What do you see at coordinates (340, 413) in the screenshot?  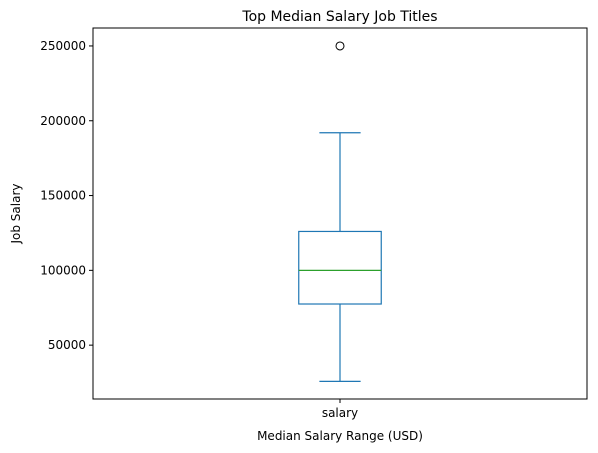 I see `x-tick-label: salary` at bounding box center [340, 413].